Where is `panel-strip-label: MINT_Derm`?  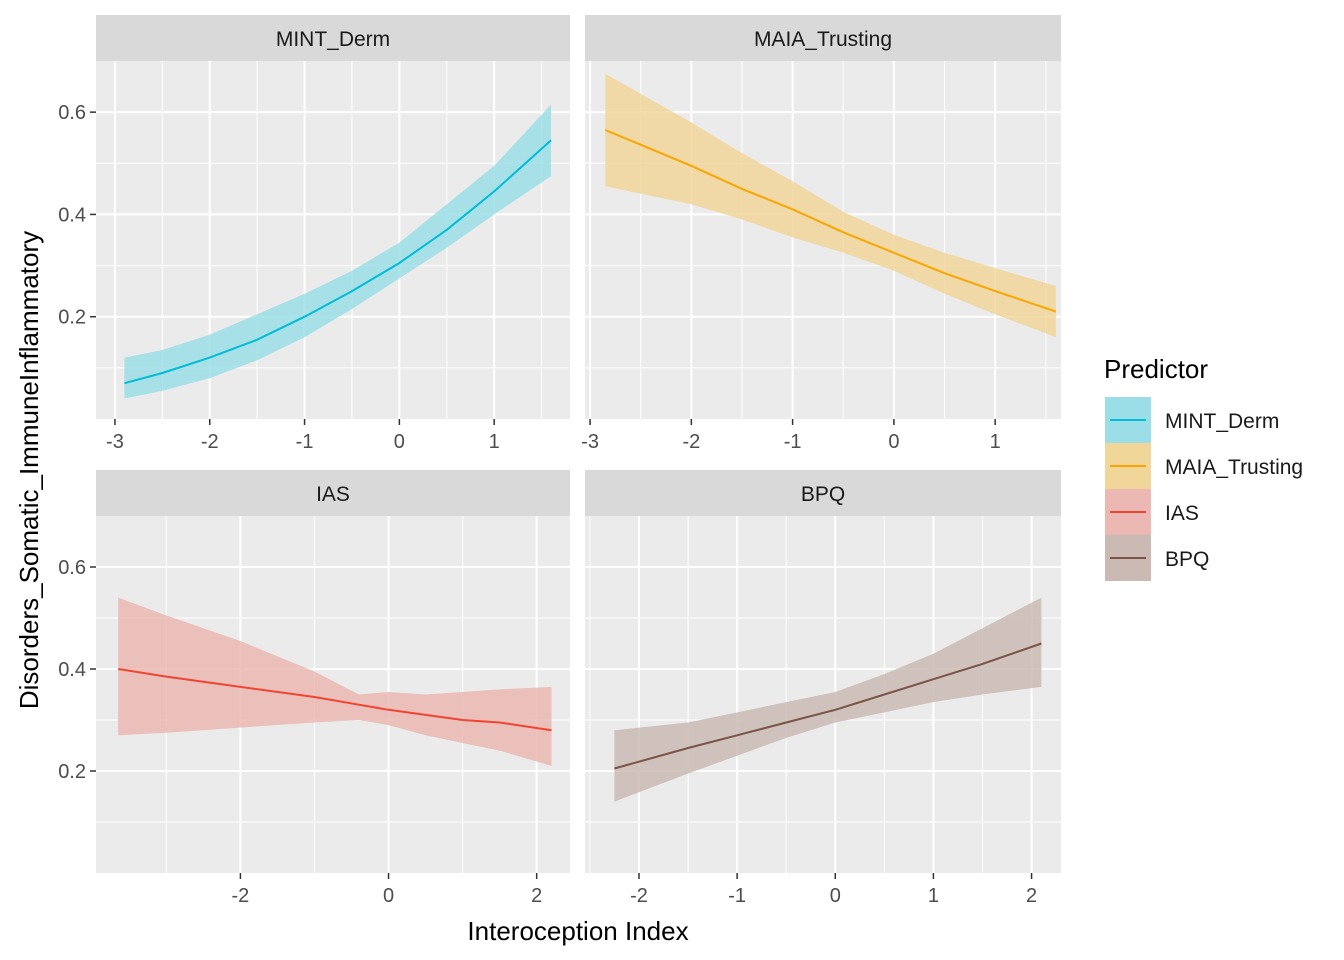 panel-strip-label: MINT_Derm is located at coordinates (333, 39).